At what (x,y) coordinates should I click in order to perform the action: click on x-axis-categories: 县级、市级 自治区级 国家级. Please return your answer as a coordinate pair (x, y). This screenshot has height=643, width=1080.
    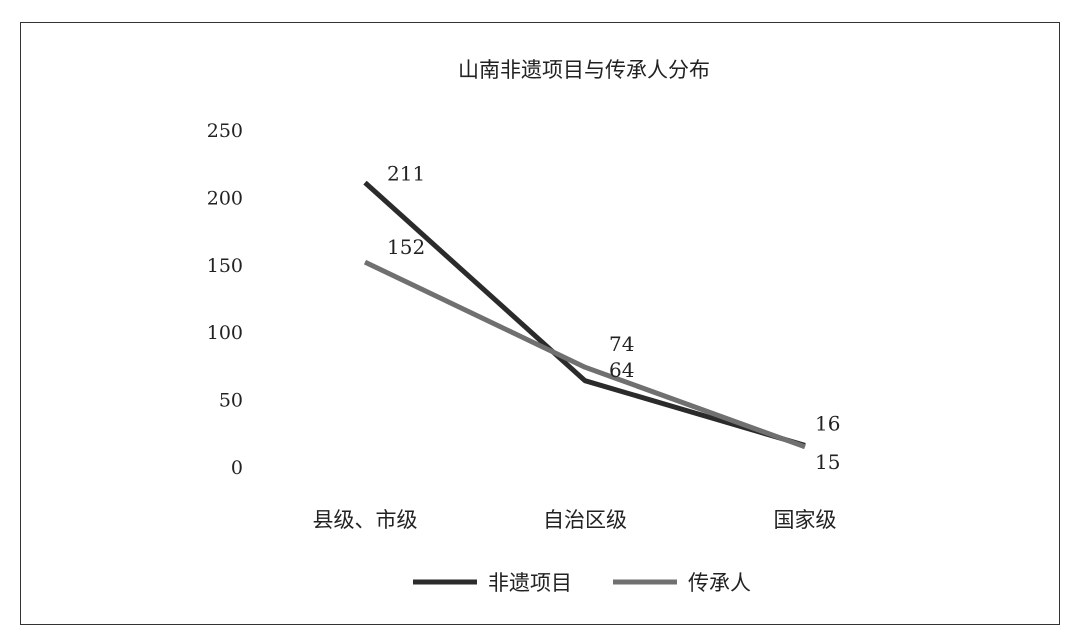
    Looking at the image, I should click on (575, 520).